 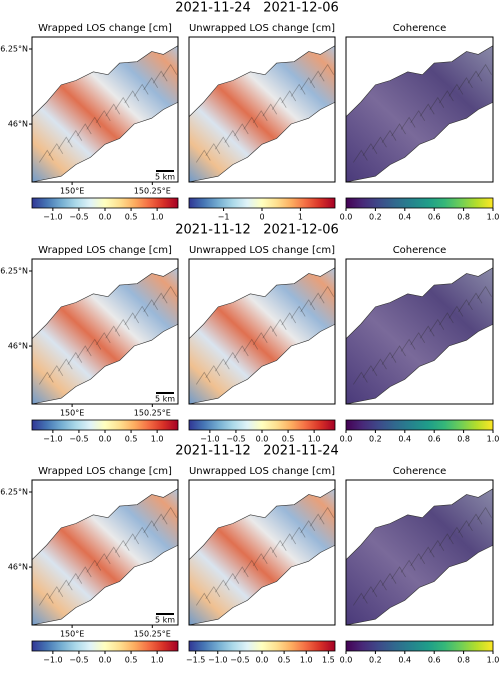 I want to click on colorbar-tick-label: 0, so click(x=261, y=217).